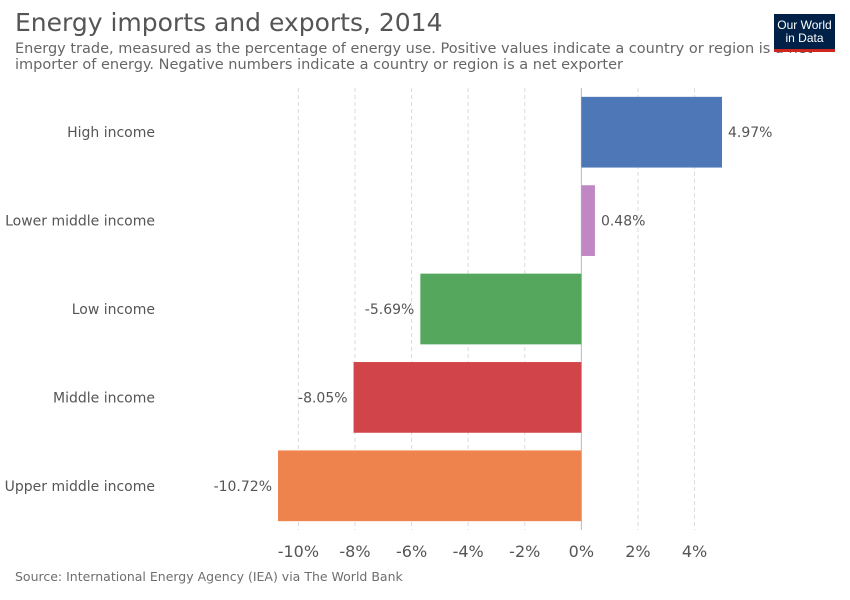  What do you see at coordinates (323, 398) in the screenshot?
I see `data-label: -8.05%` at bounding box center [323, 398].